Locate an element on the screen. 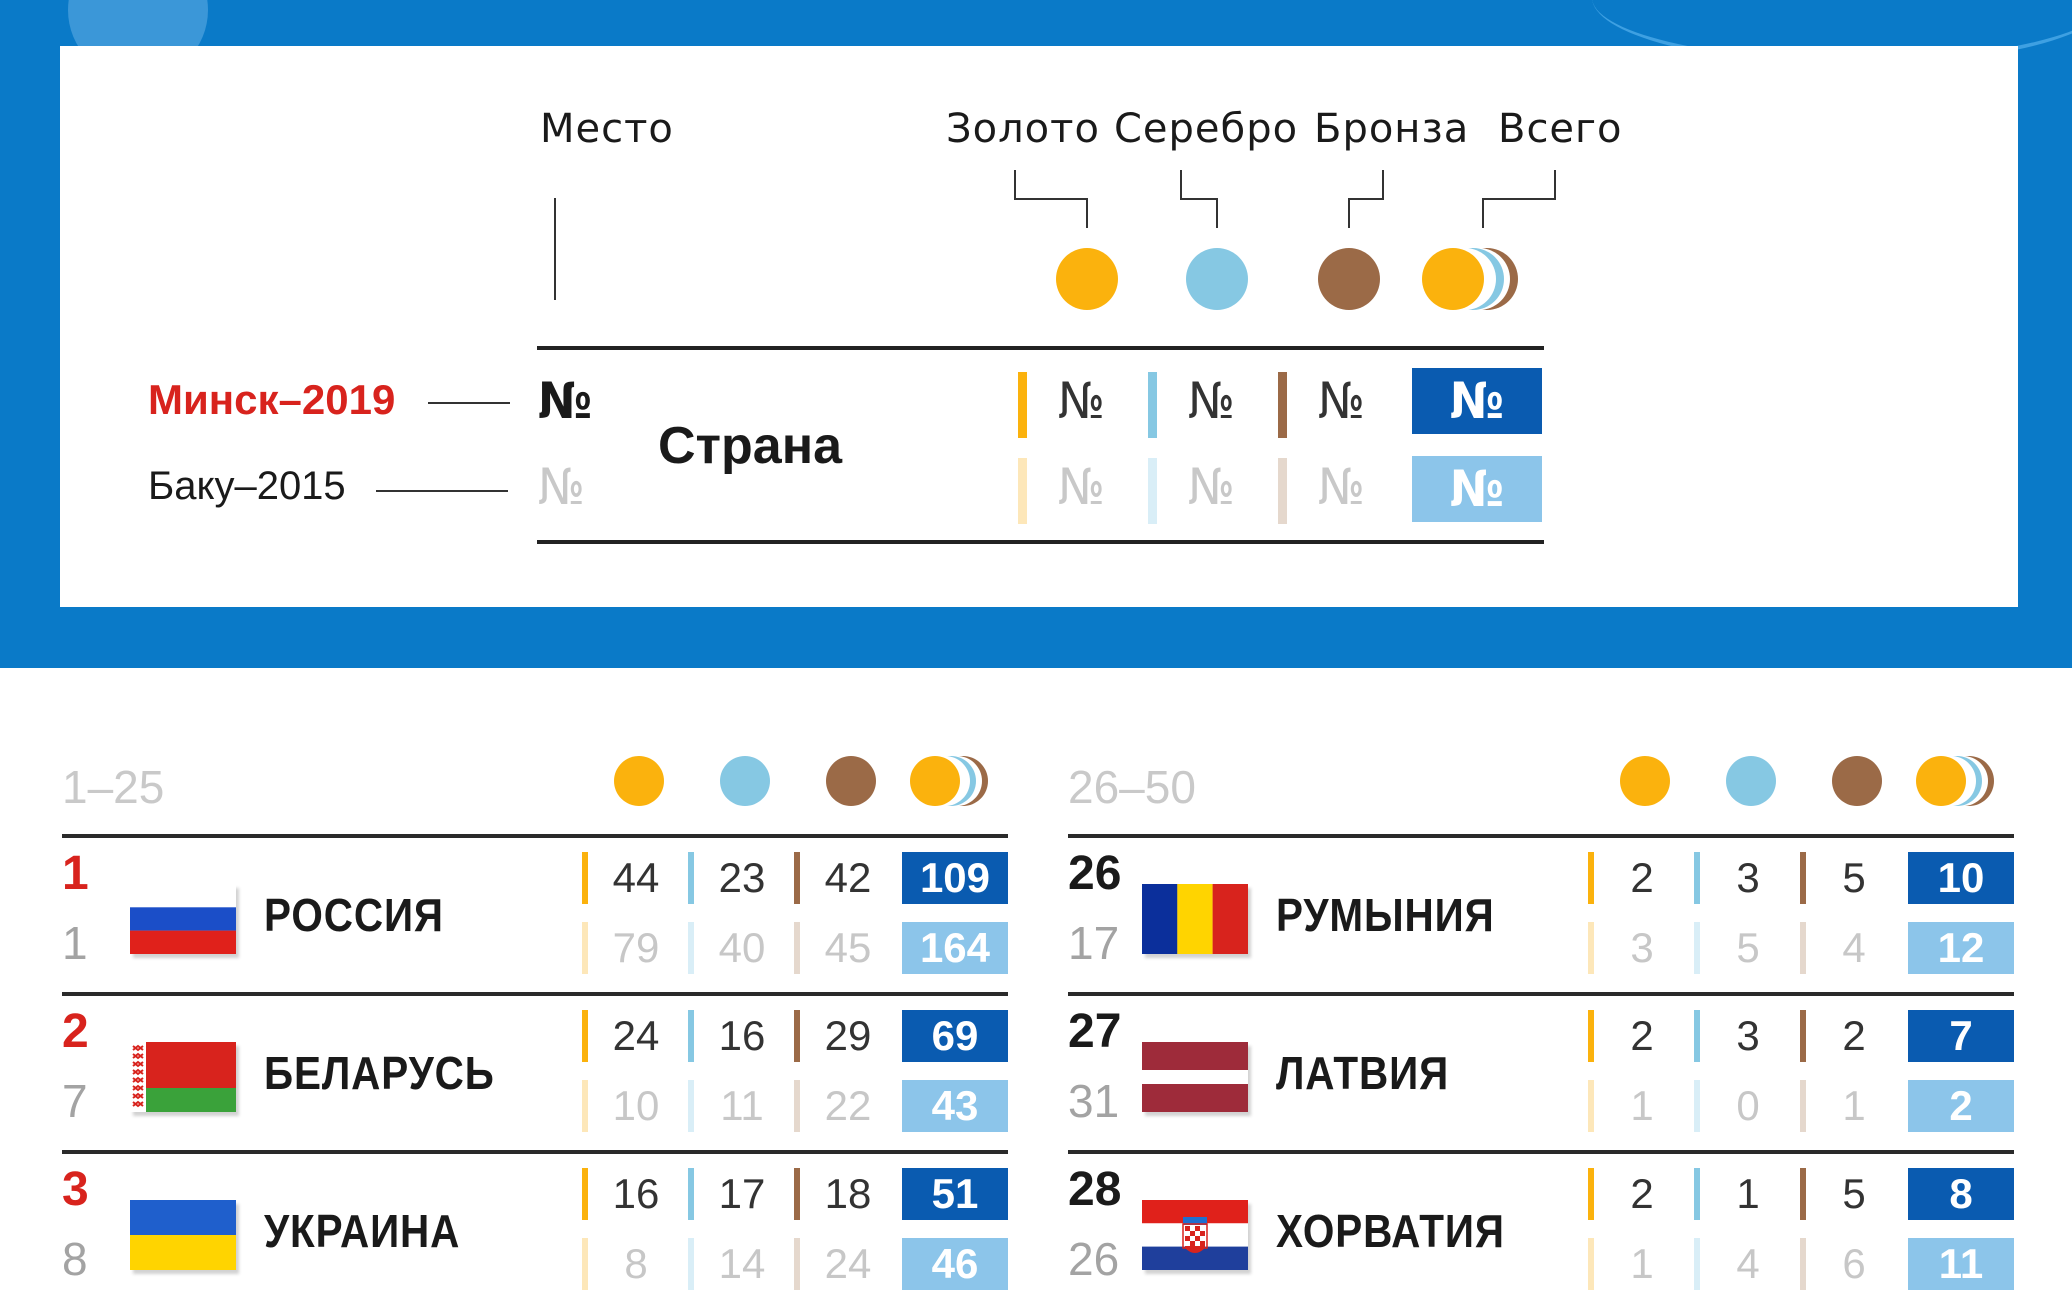 The width and height of the screenshot is (2072, 1290). legend-gold-label: Золото is located at coordinates (1023, 129).